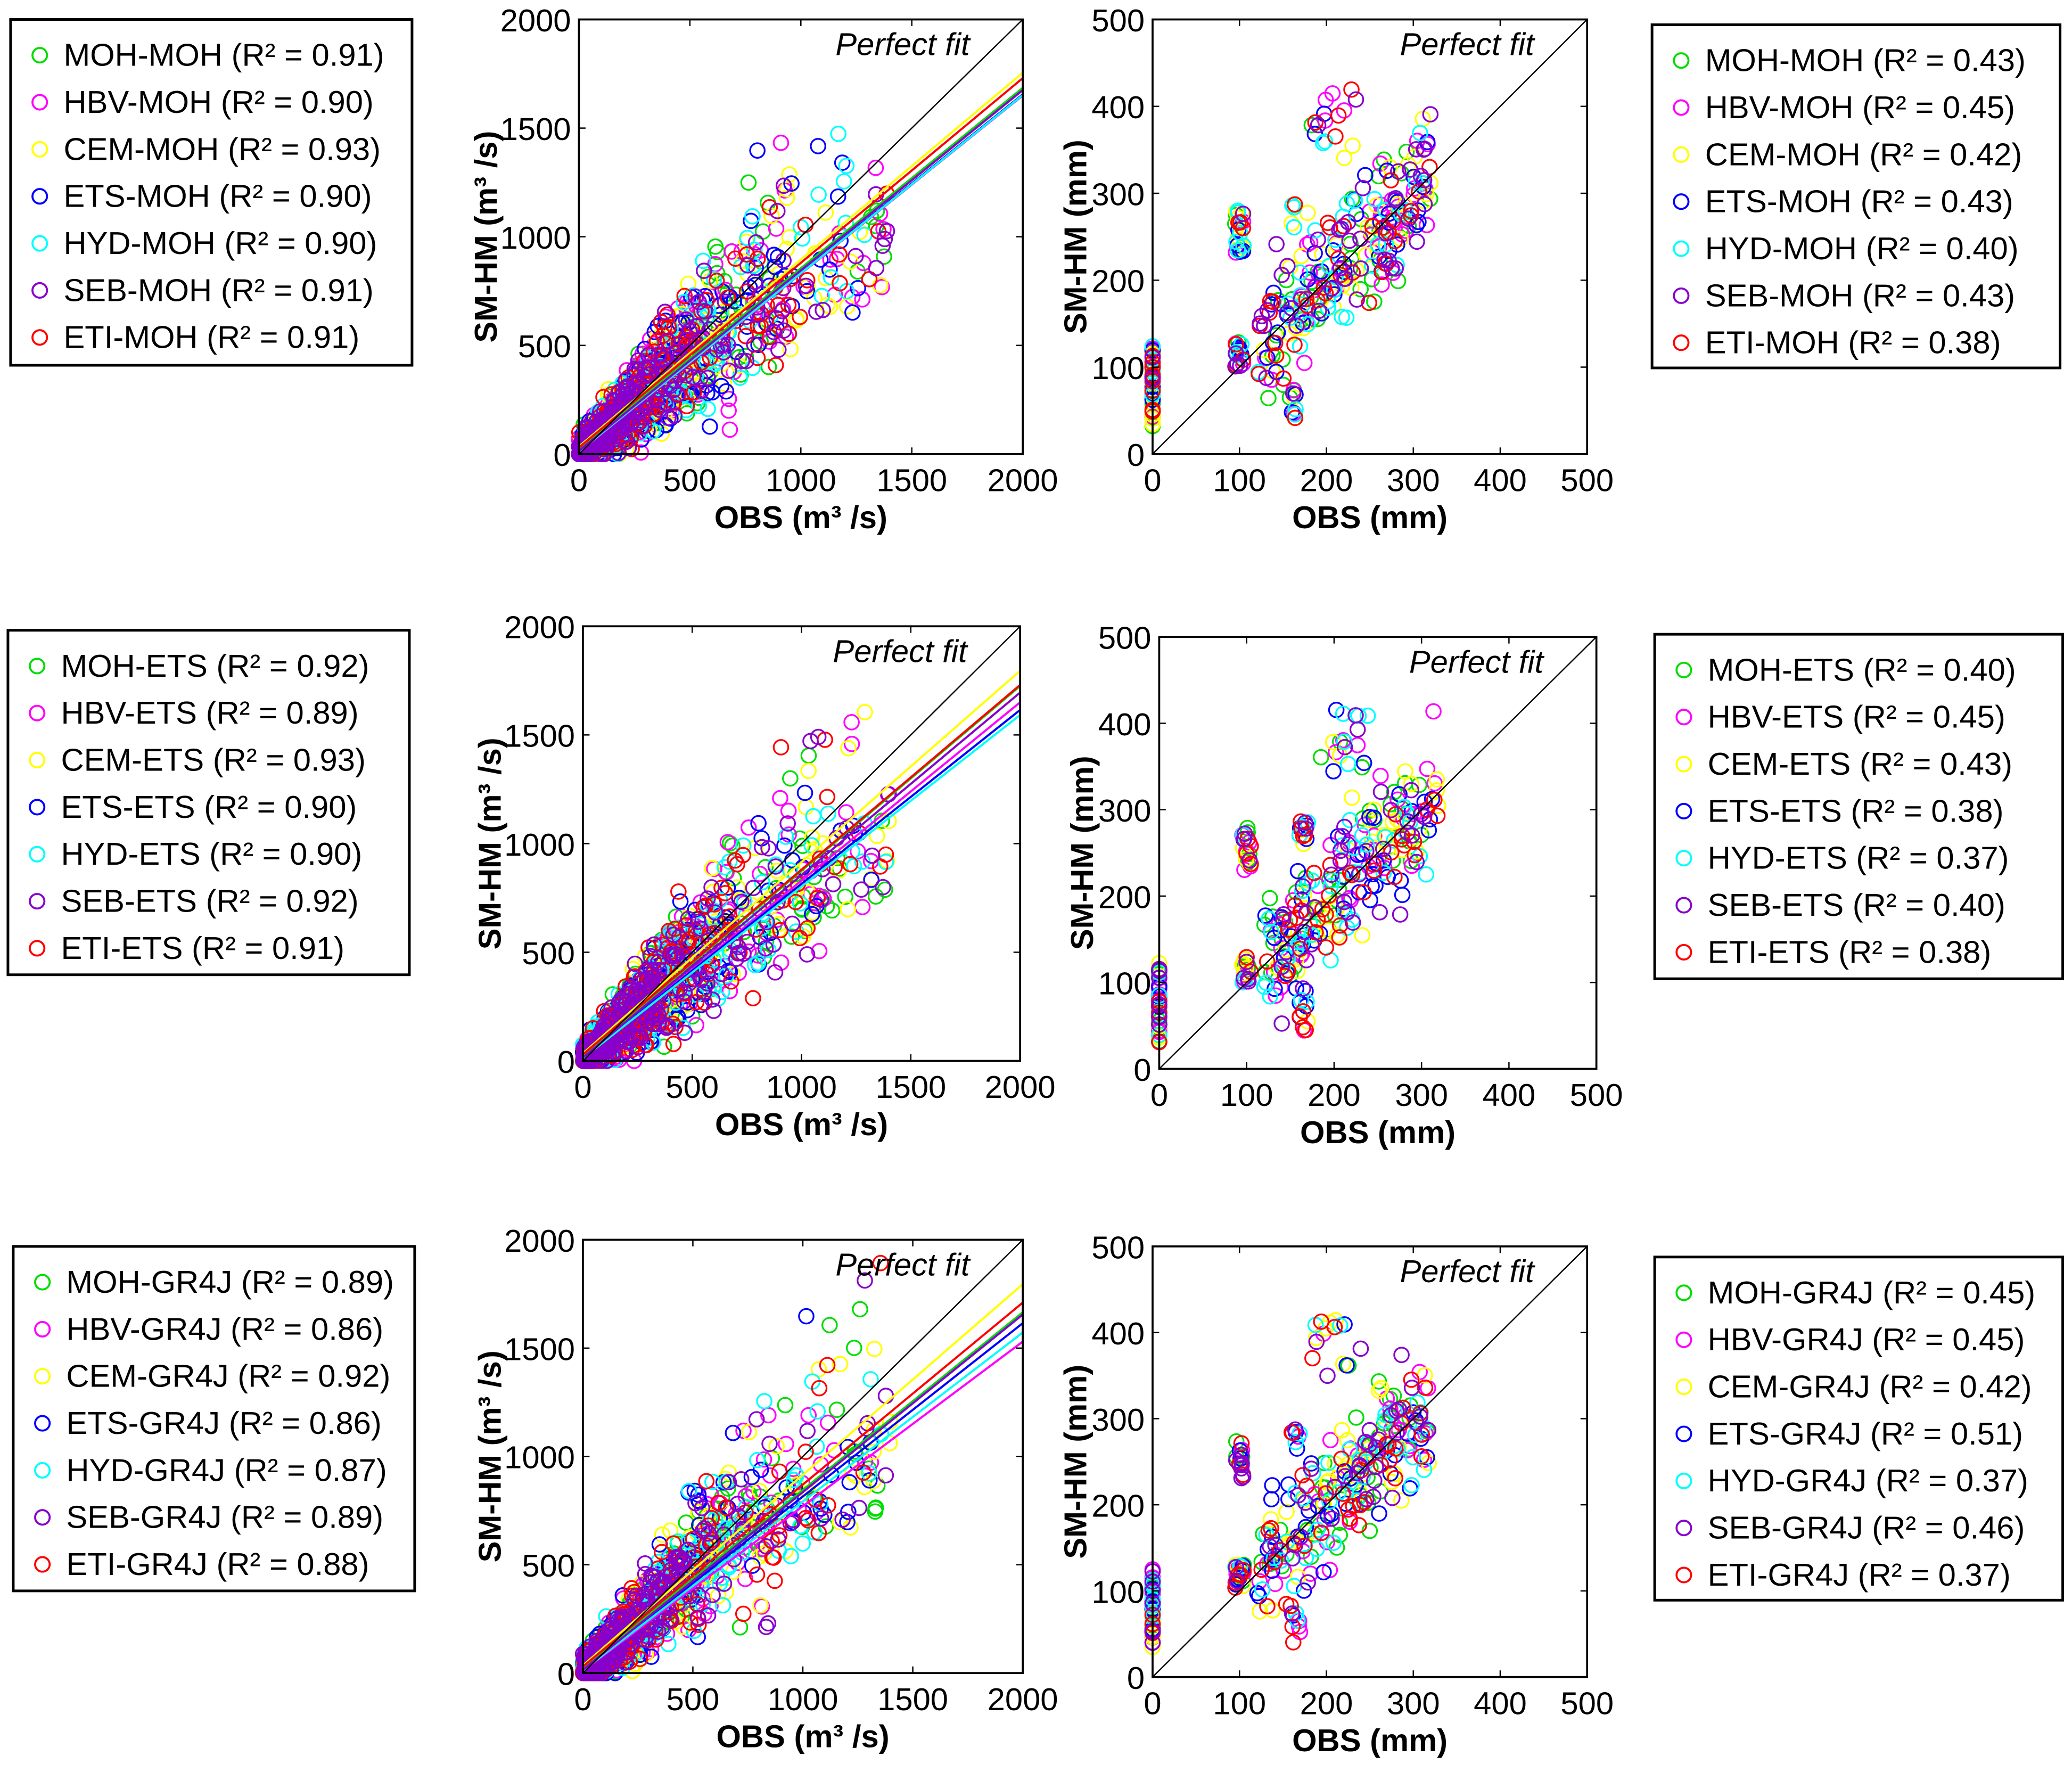 Image resolution: width=2072 pixels, height=1772 pixels. I want to click on y-tick-label: 1000, so click(535, 238).